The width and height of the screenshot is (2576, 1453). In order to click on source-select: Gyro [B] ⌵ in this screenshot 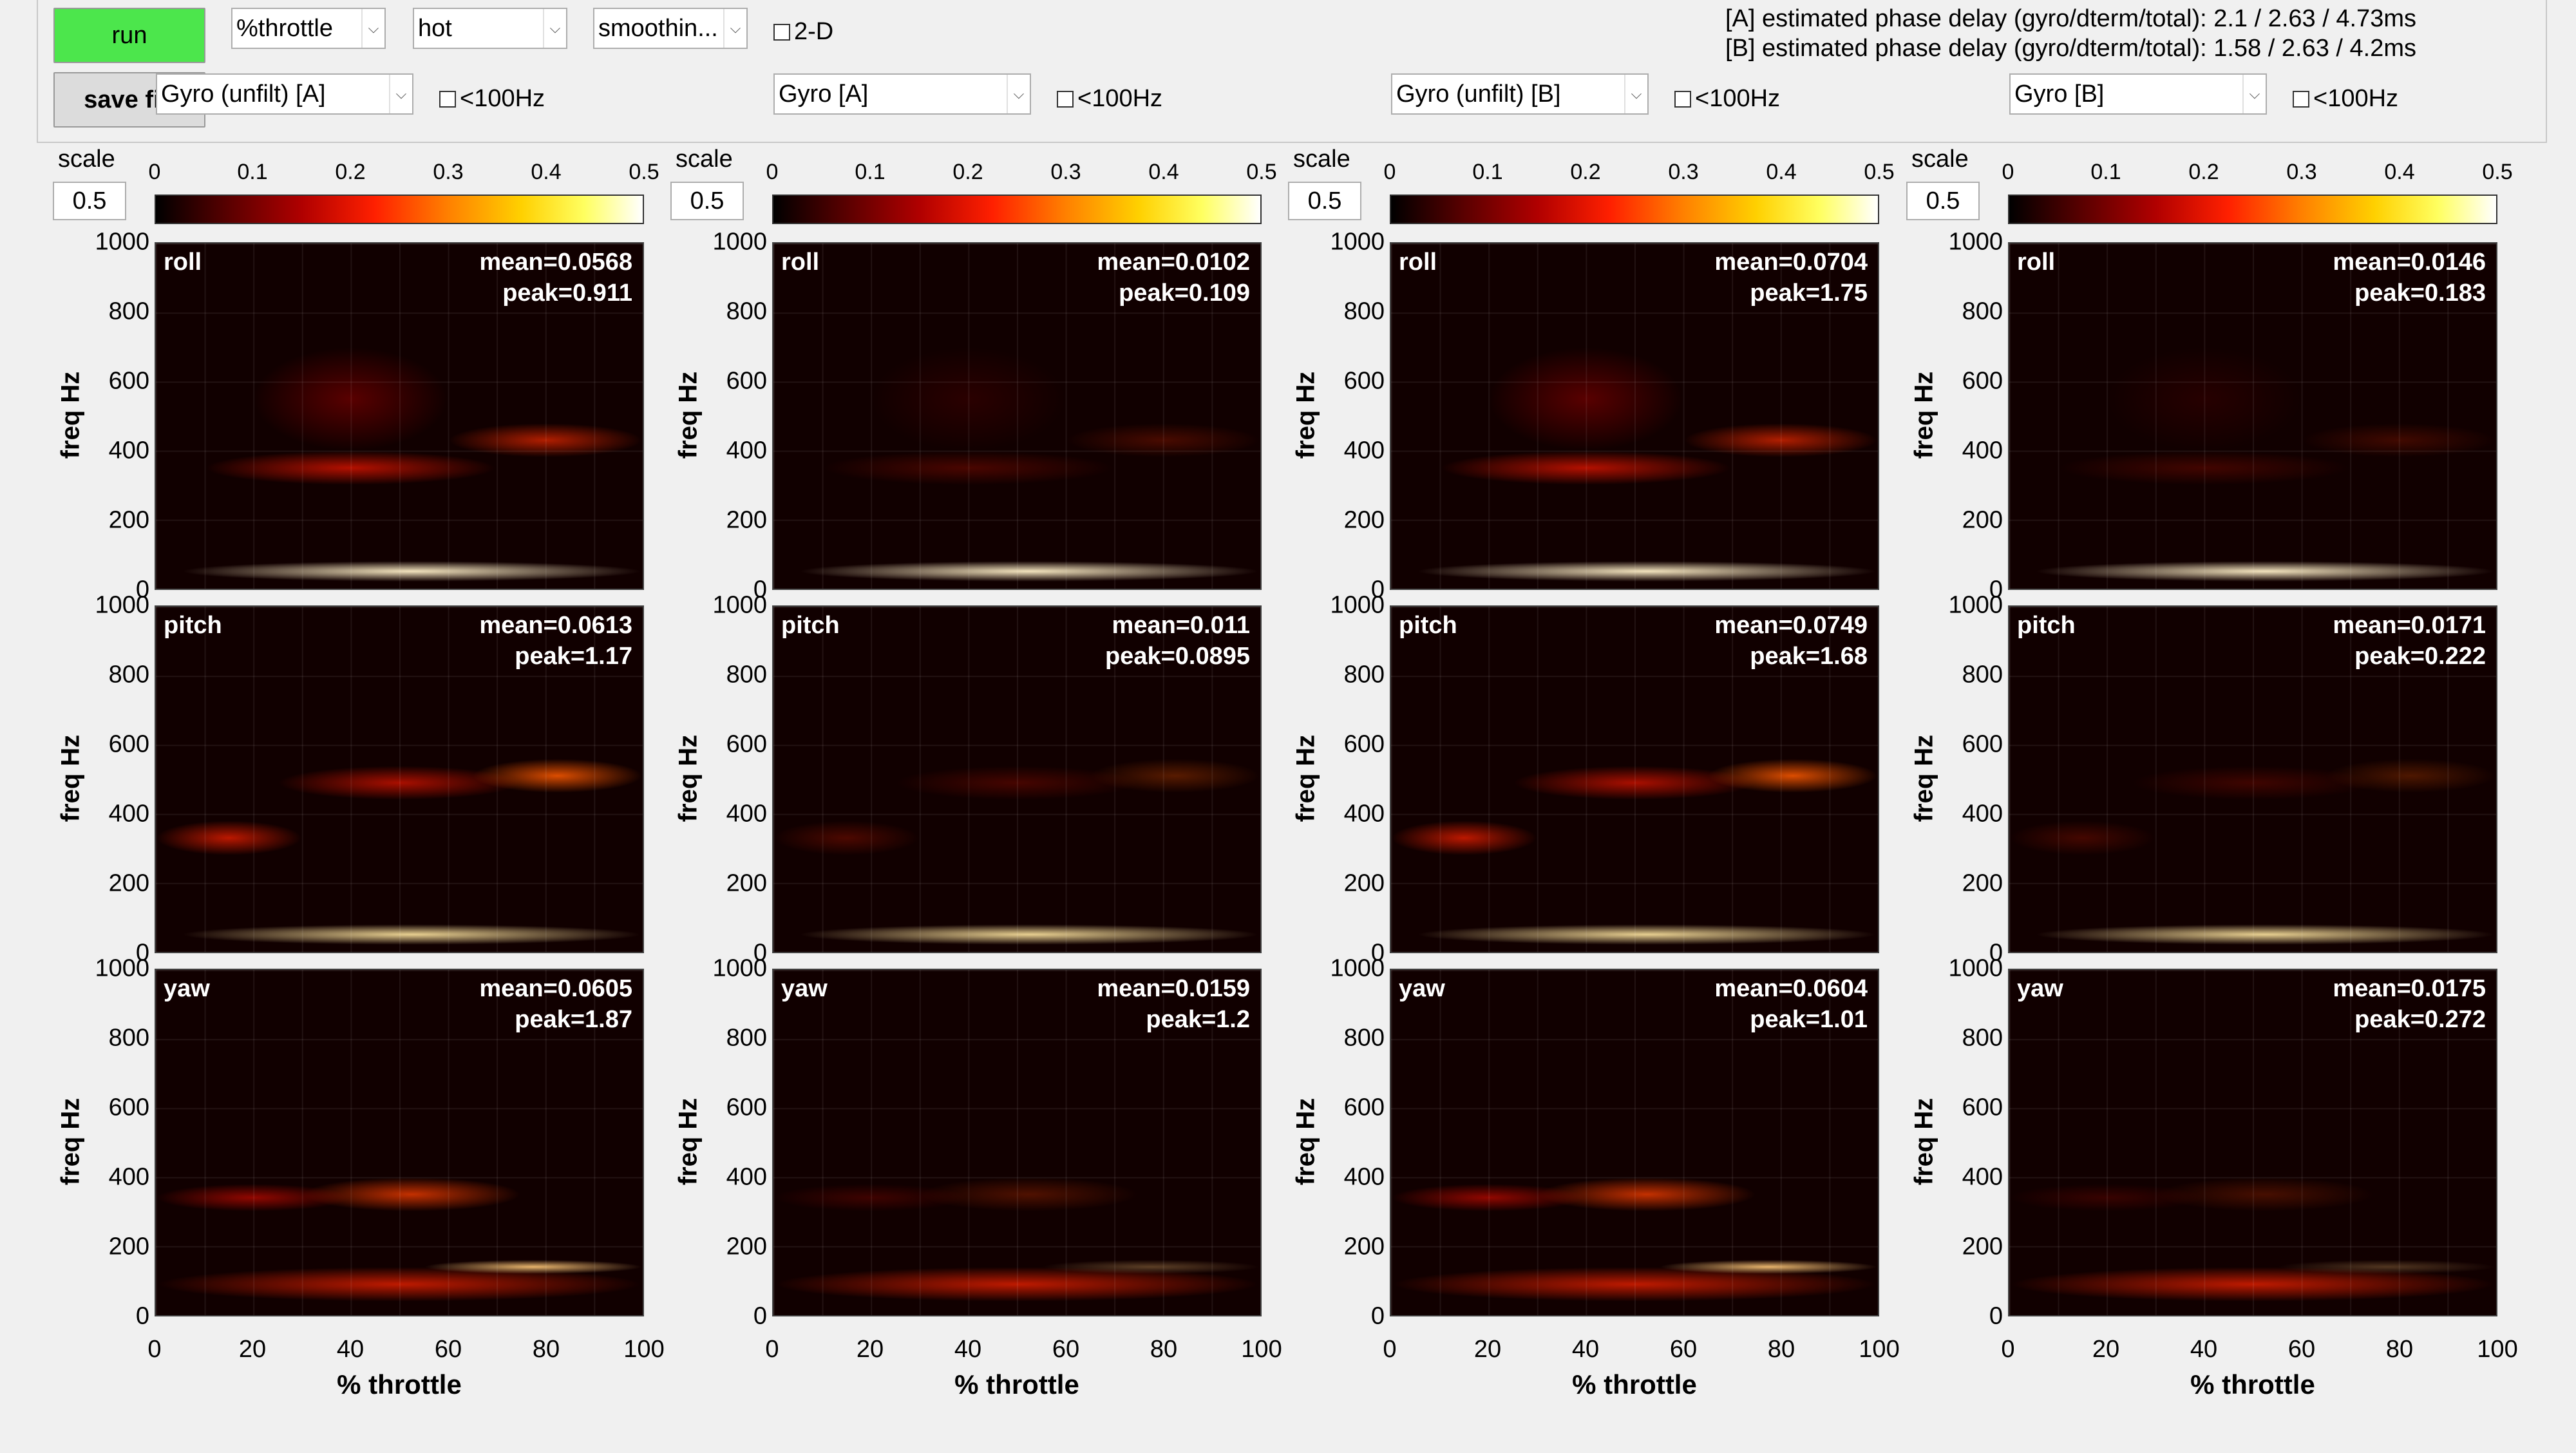, I will do `click(2138, 94)`.